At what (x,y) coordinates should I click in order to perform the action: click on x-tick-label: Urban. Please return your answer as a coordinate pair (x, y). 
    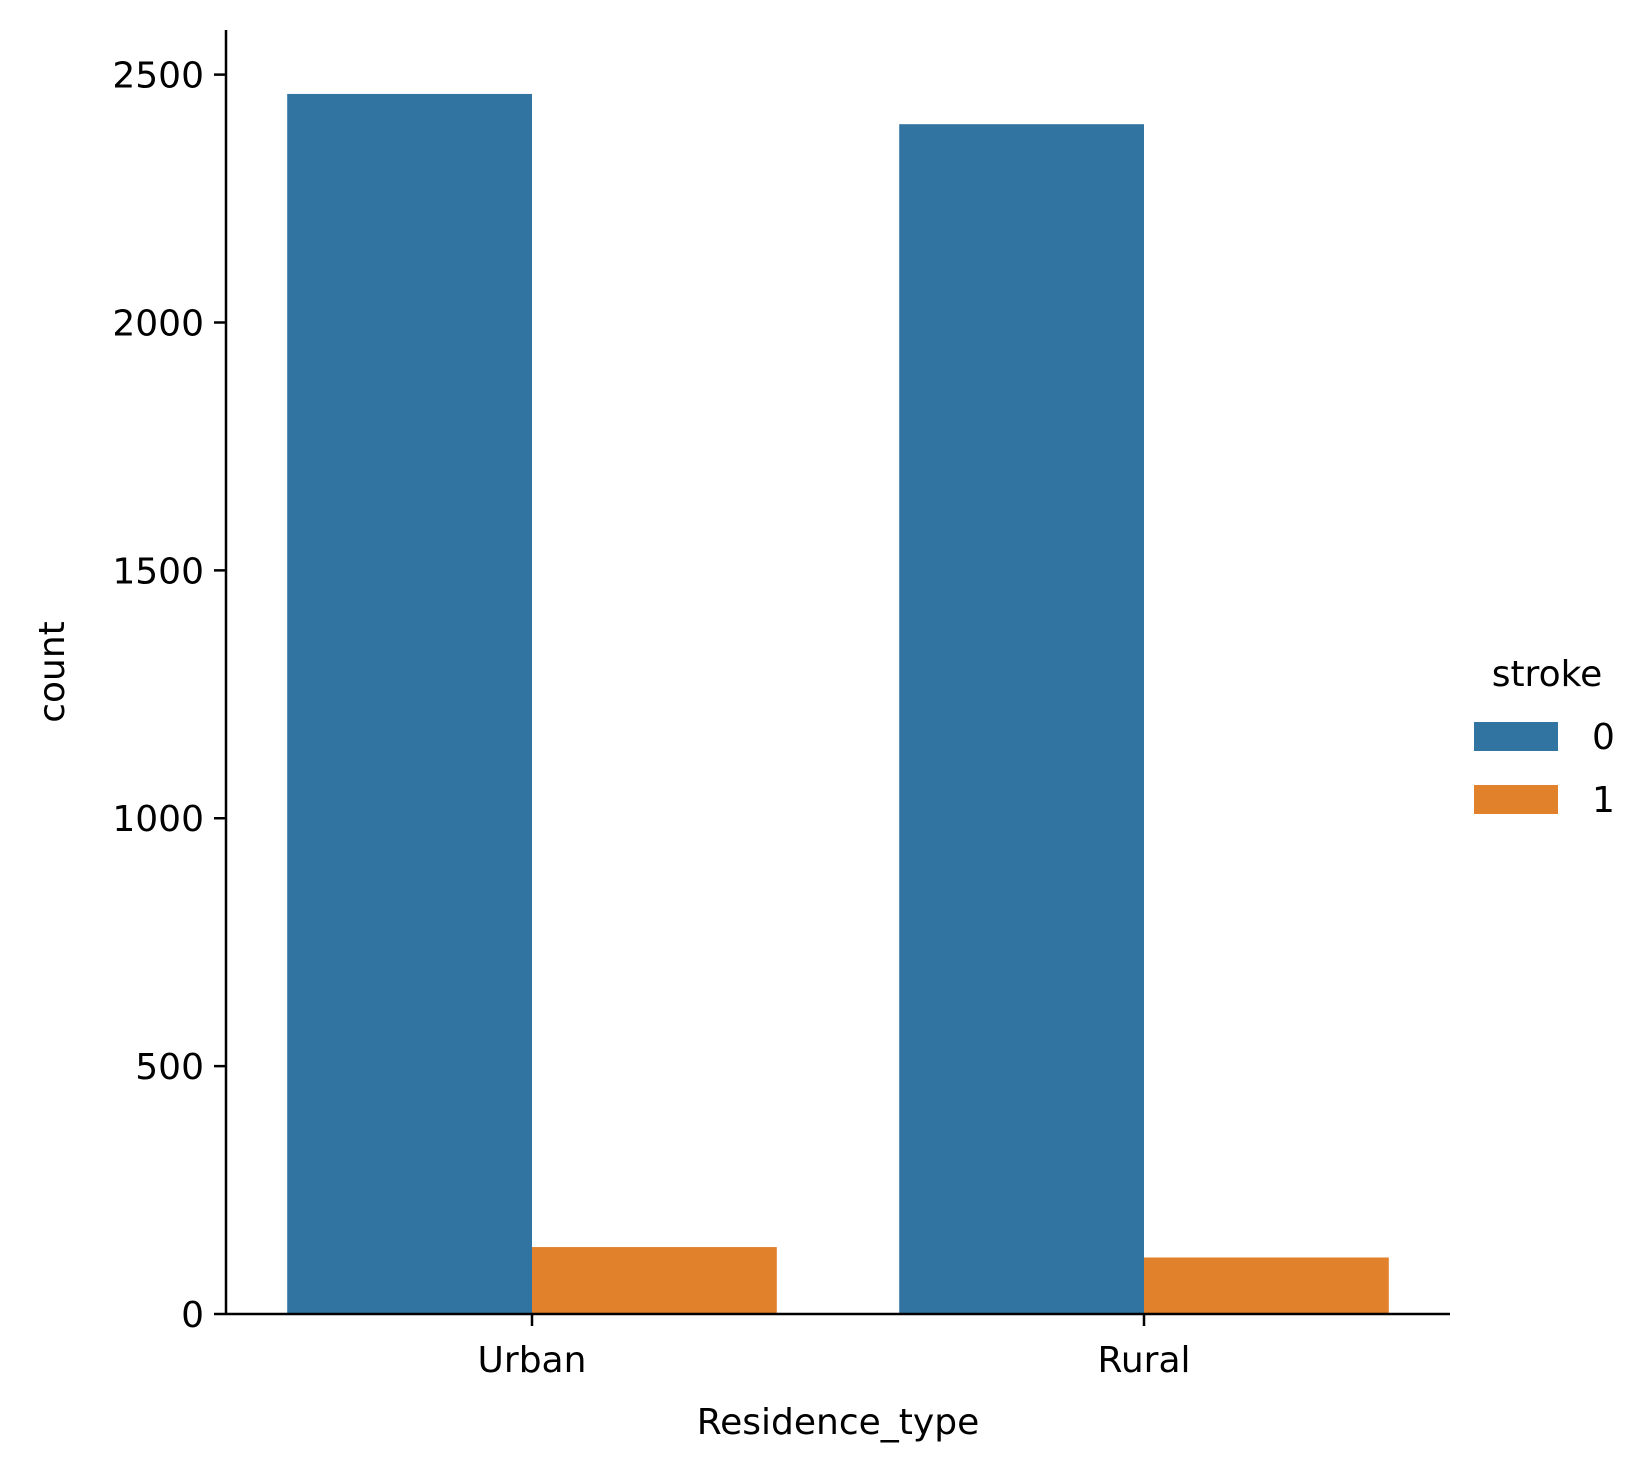
    Looking at the image, I should click on (532, 1360).